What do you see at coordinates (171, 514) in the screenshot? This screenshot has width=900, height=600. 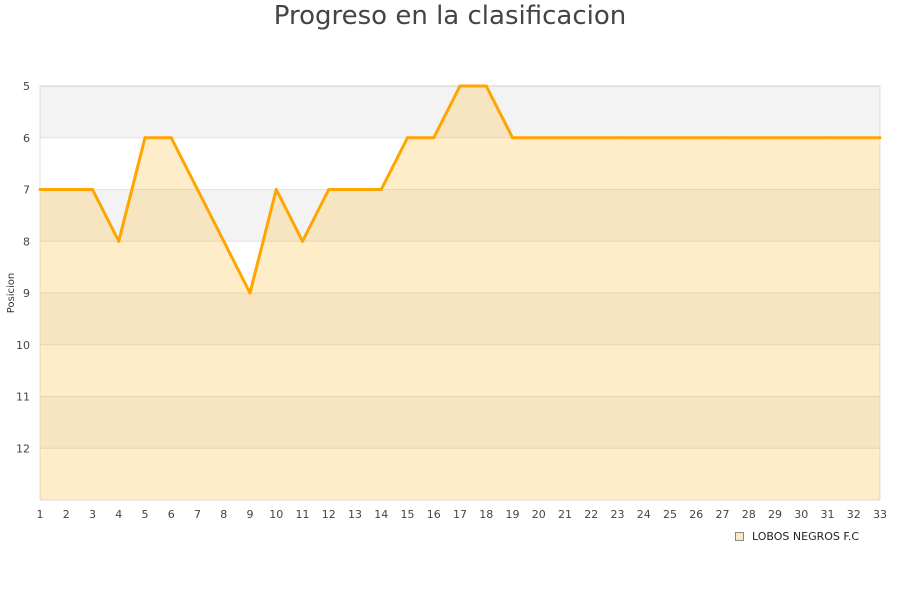 I see `x-tick-label: 6` at bounding box center [171, 514].